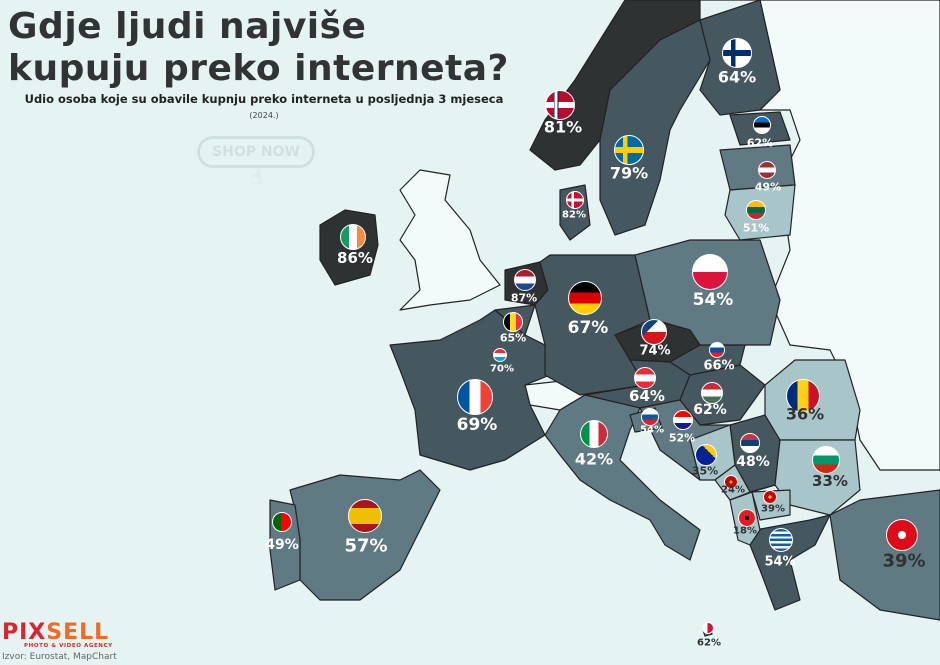 The image size is (940, 665). I want to click on flag-bulgaria-icon, so click(826, 460).